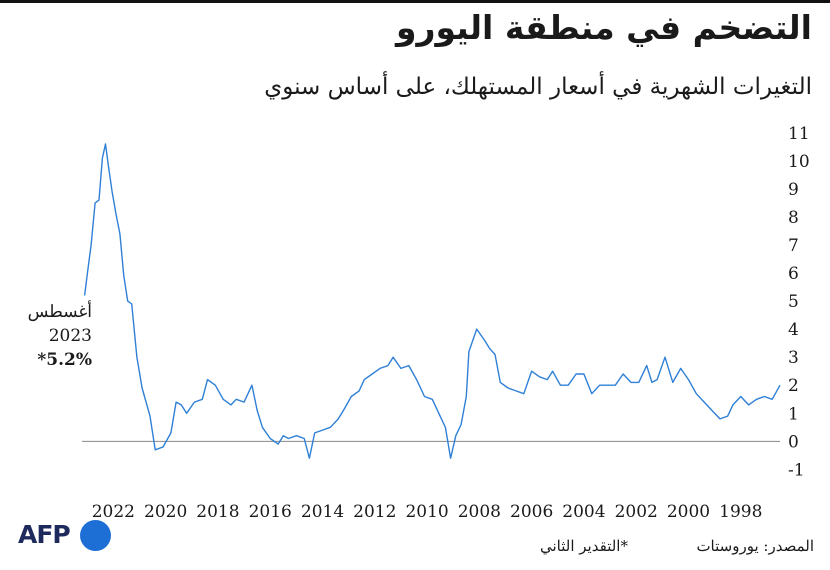 This screenshot has width=830, height=570. Describe the element at coordinates (95, 535) in the screenshot. I see `logo-dot` at that location.